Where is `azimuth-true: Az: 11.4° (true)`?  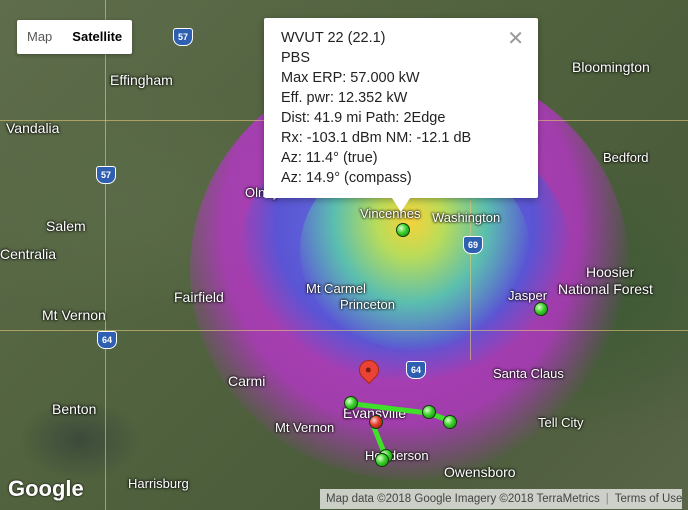
azimuth-true: Az: 11.4° (true) is located at coordinates (329, 158).